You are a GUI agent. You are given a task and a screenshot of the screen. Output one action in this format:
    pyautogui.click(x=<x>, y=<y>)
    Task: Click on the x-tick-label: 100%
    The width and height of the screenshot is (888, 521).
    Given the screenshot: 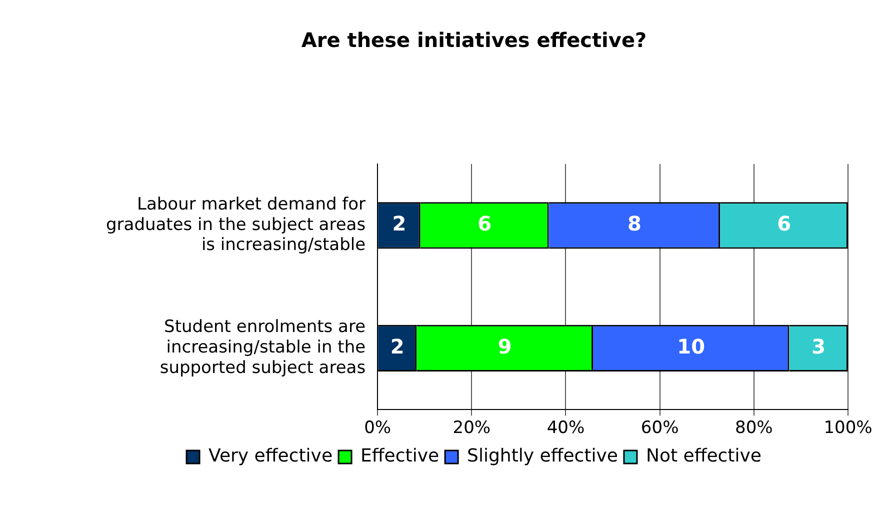 What is the action you would take?
    pyautogui.click(x=848, y=428)
    